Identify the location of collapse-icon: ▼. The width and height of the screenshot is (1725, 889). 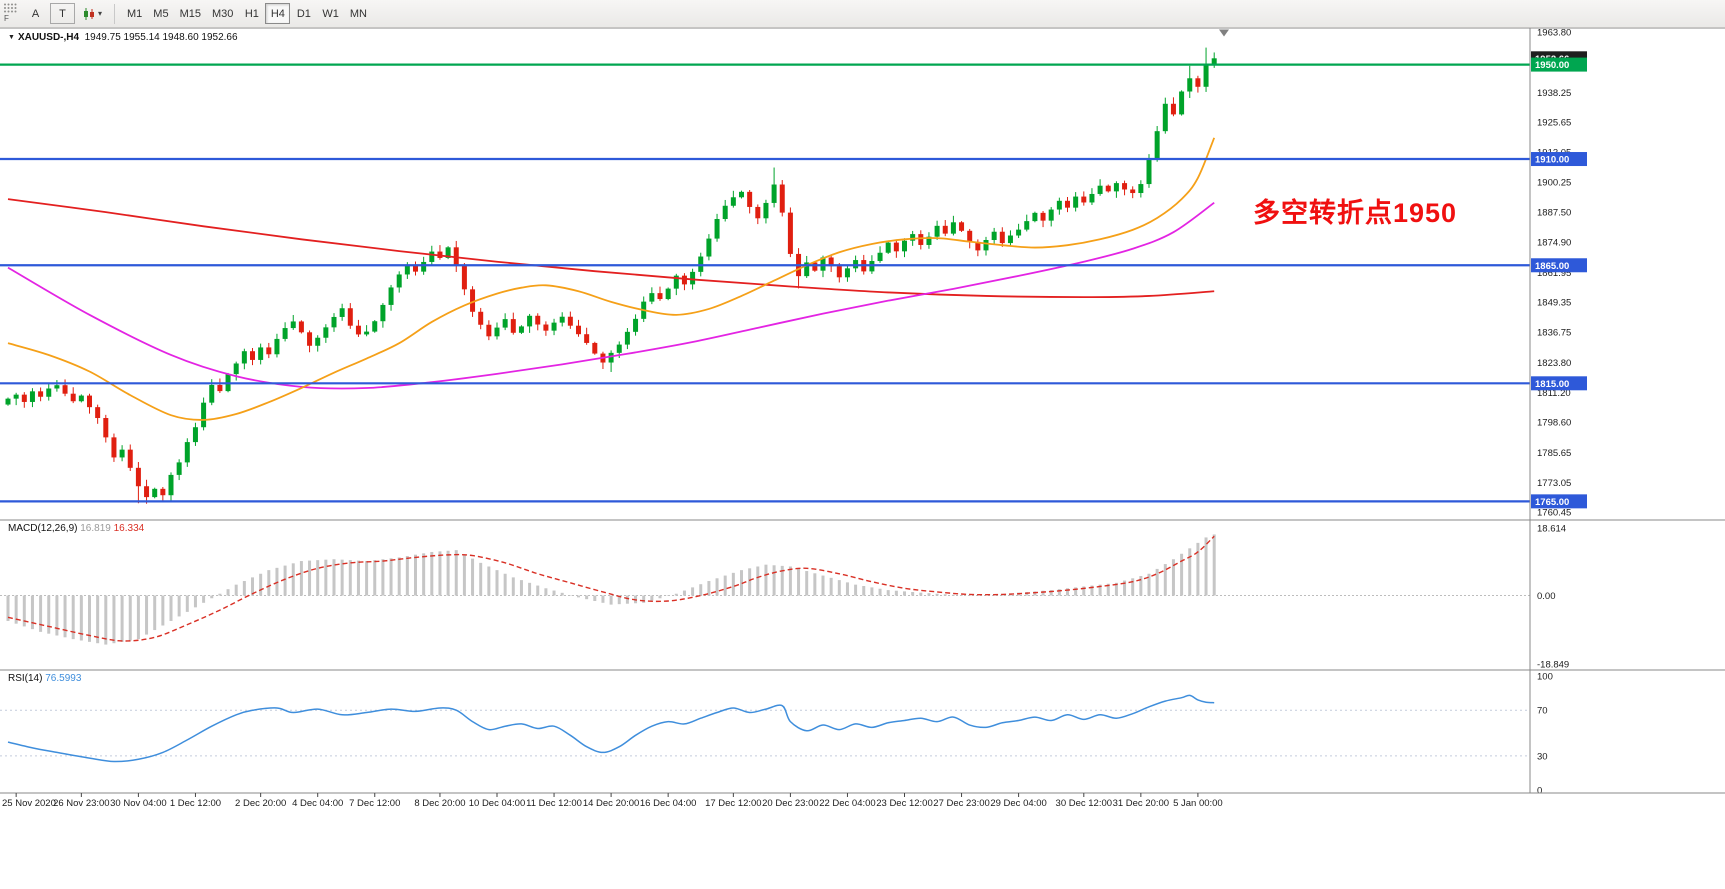
(11, 37).